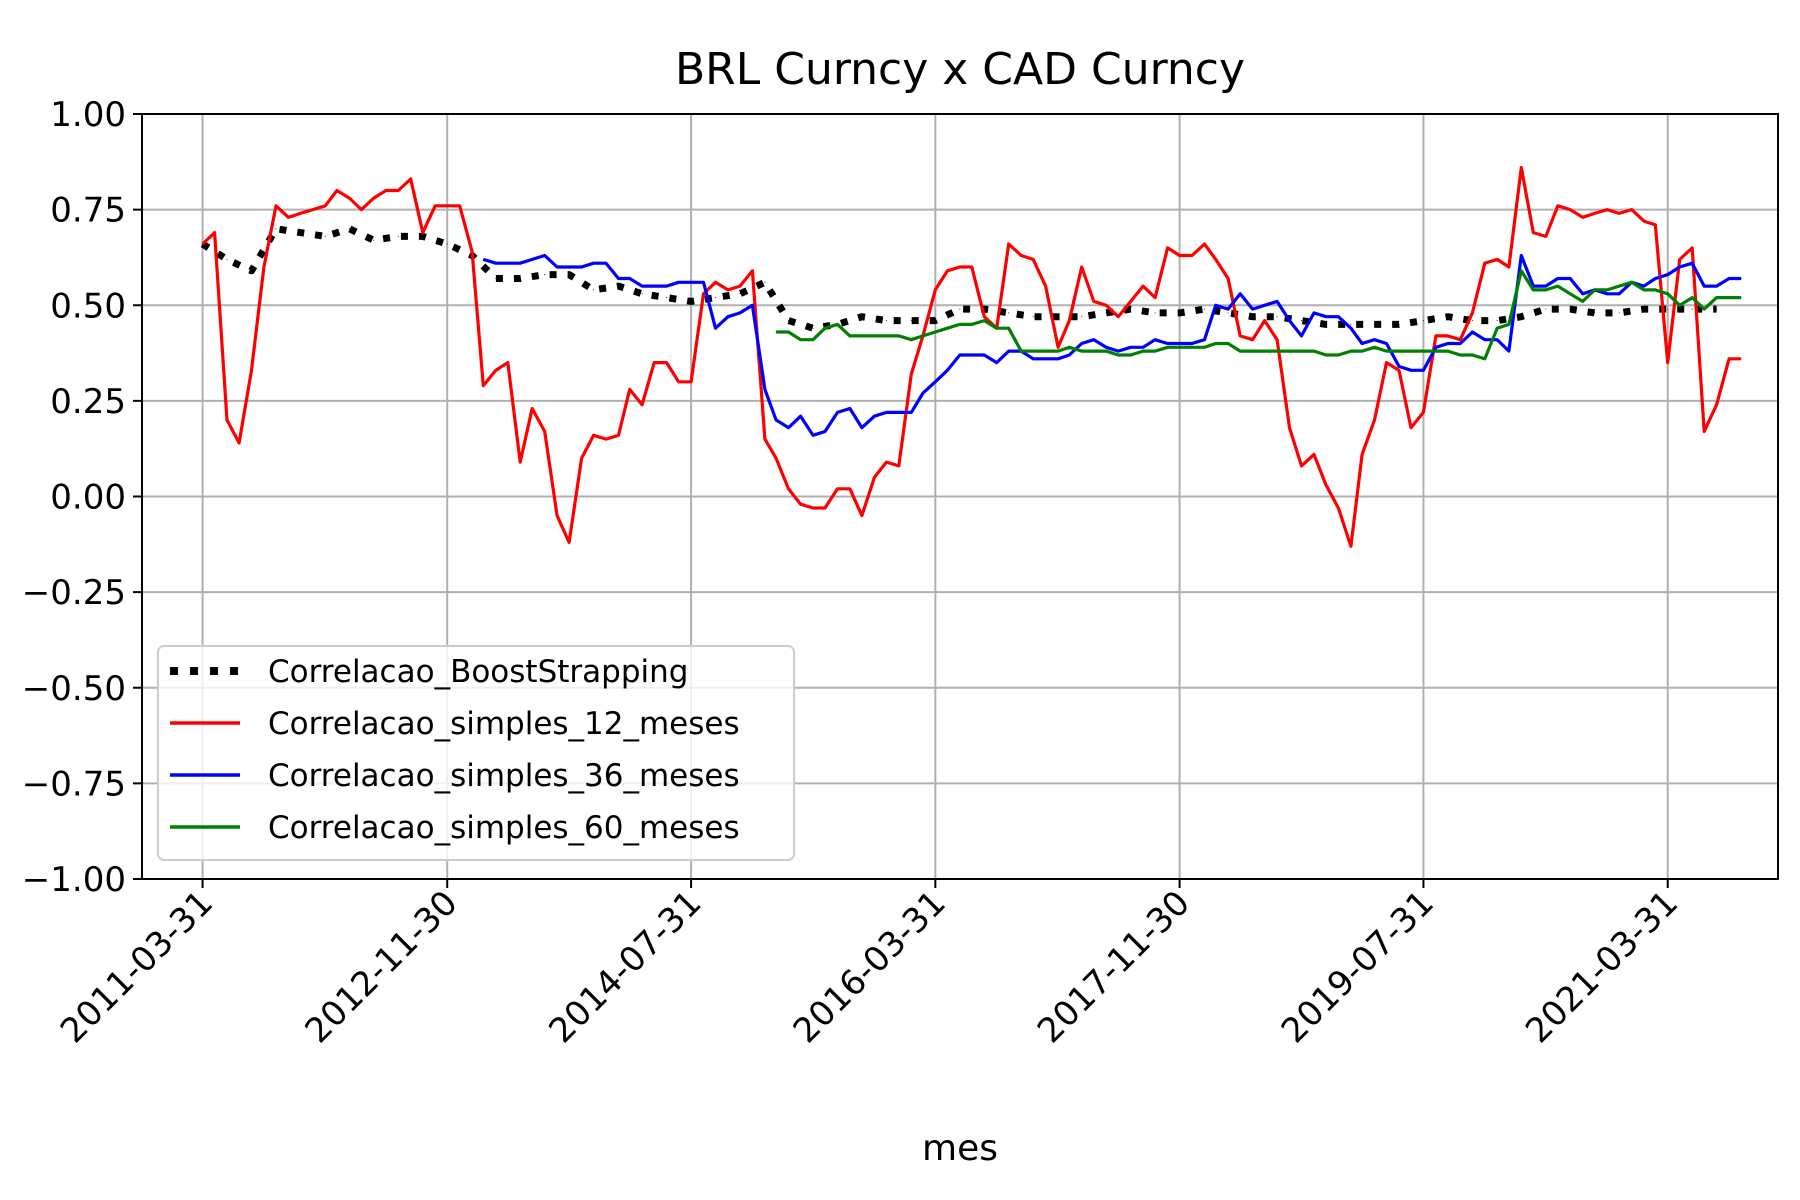  What do you see at coordinates (88, 402) in the screenshot?
I see `y-tick-label: 0.25` at bounding box center [88, 402].